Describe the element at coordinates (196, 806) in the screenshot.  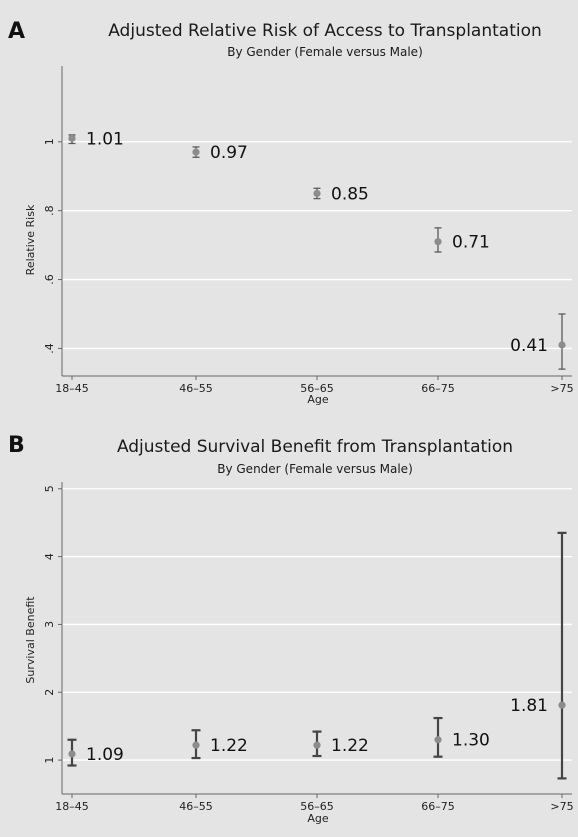
I see `panel-b-xtick-label: 46–55` at that location.